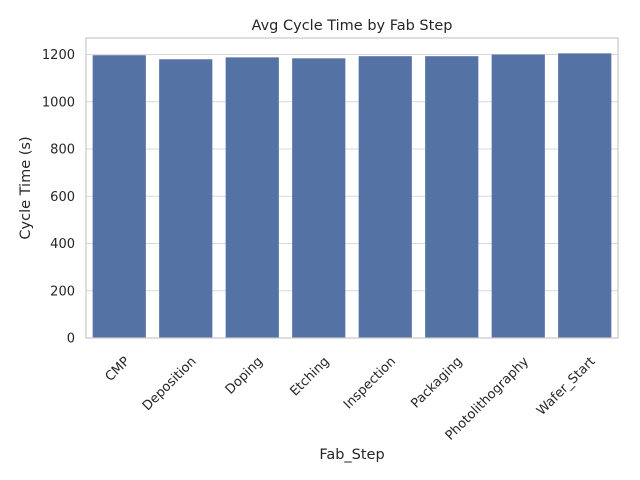 The image size is (640, 480). I want to click on x-tick-label: Packaging, so click(436, 382).